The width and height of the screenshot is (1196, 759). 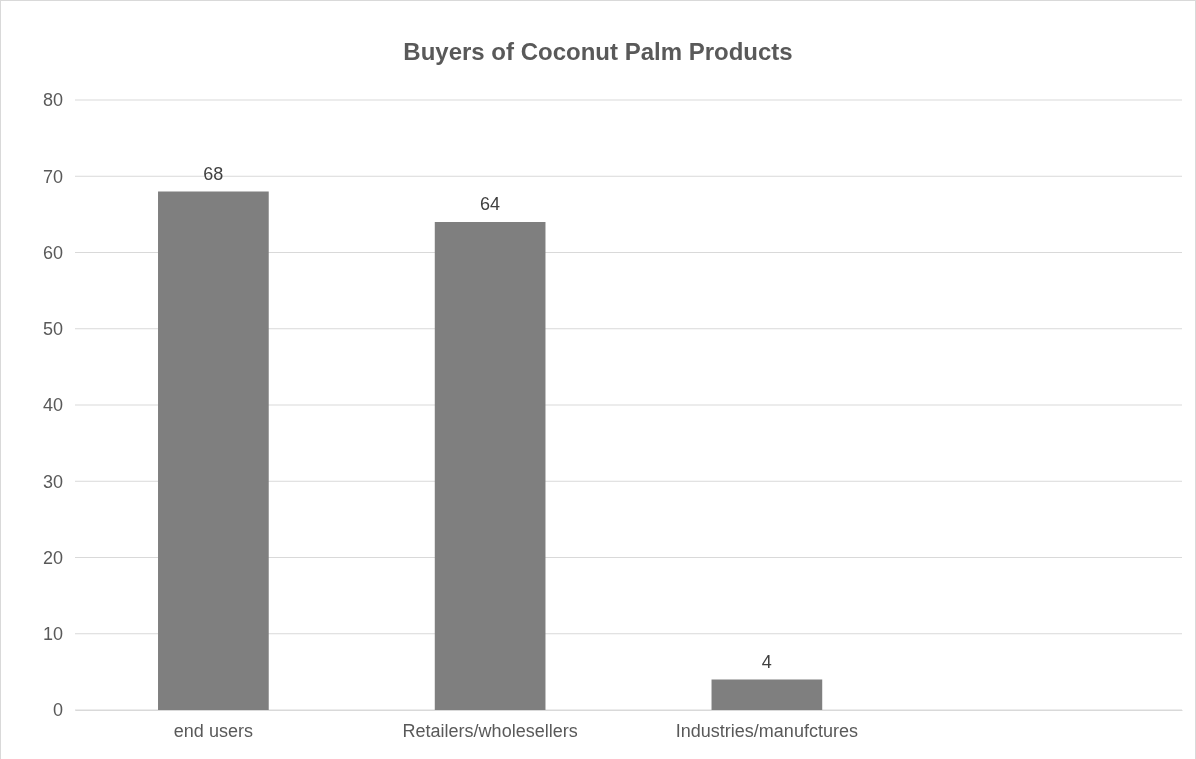 What do you see at coordinates (490, 204) in the screenshot?
I see `data-label: 64` at bounding box center [490, 204].